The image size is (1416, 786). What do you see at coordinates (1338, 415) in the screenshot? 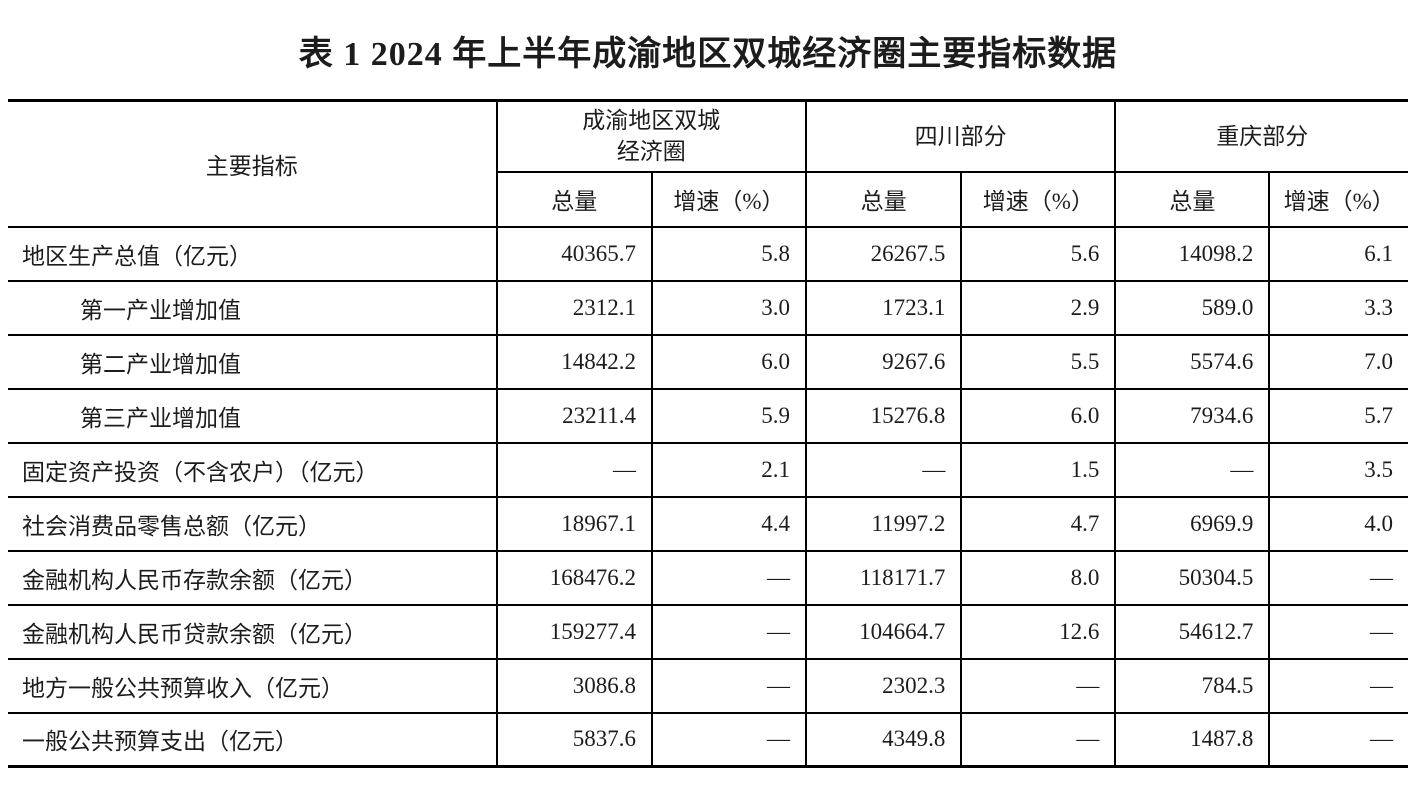
I see `value-cell: 5.7` at bounding box center [1338, 415].